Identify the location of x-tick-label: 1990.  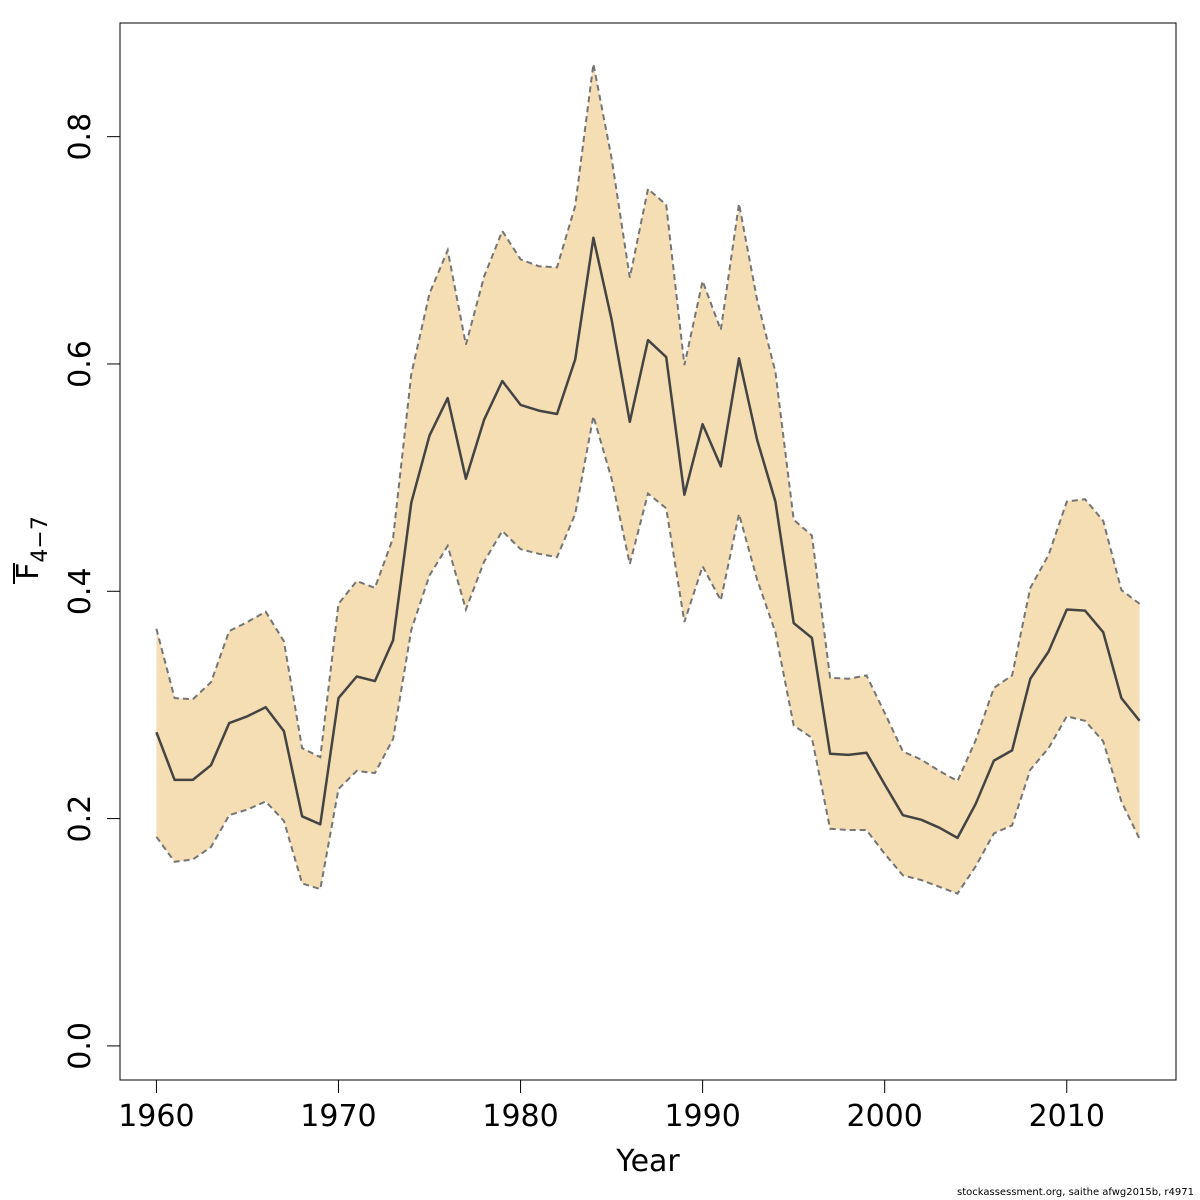
(702, 1116).